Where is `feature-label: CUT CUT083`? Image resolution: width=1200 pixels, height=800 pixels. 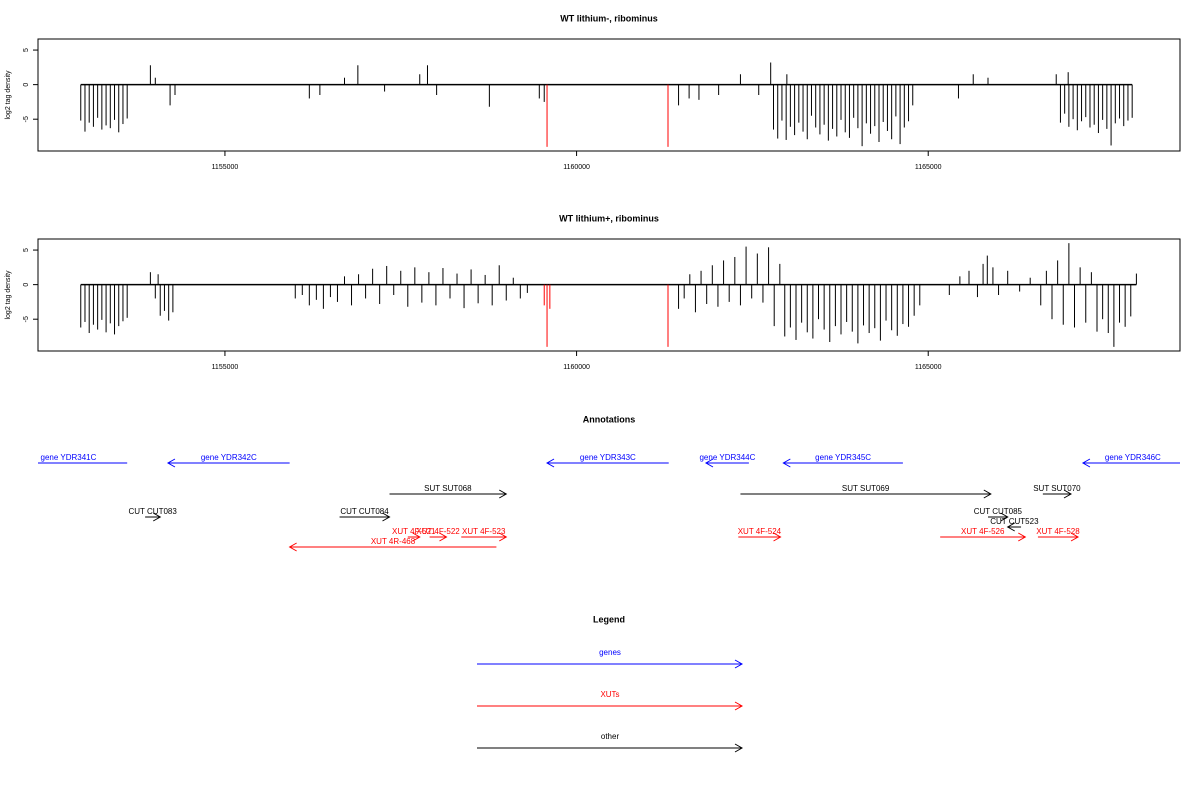
feature-label: CUT CUT083 is located at coordinates (153, 511).